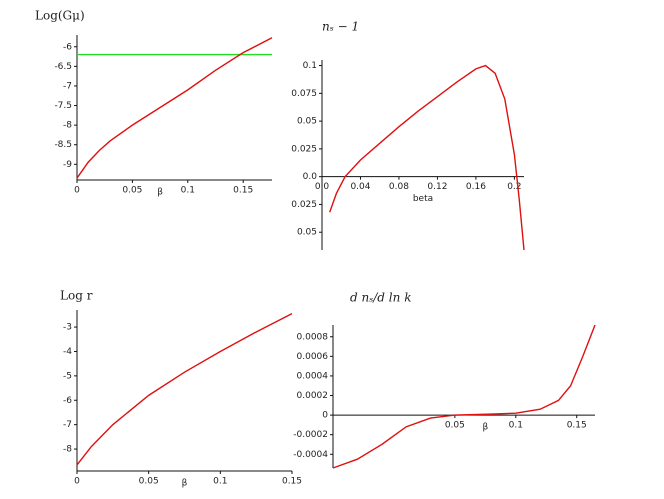  I want to click on x-tick-label: 0.0, so click(322, 187).